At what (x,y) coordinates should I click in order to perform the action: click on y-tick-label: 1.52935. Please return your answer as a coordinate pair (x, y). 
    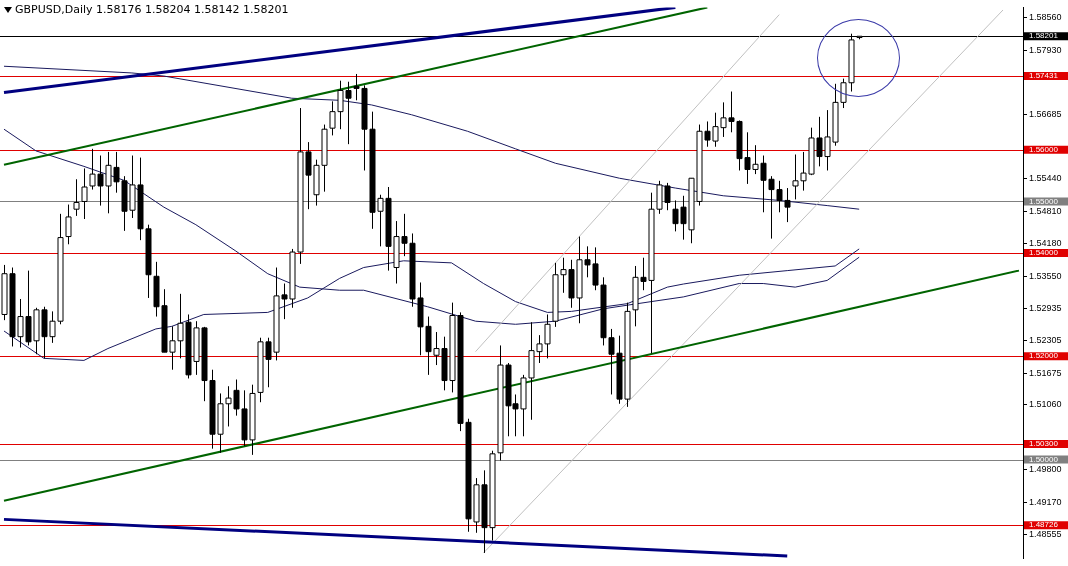
    Looking at the image, I should click on (1045, 307).